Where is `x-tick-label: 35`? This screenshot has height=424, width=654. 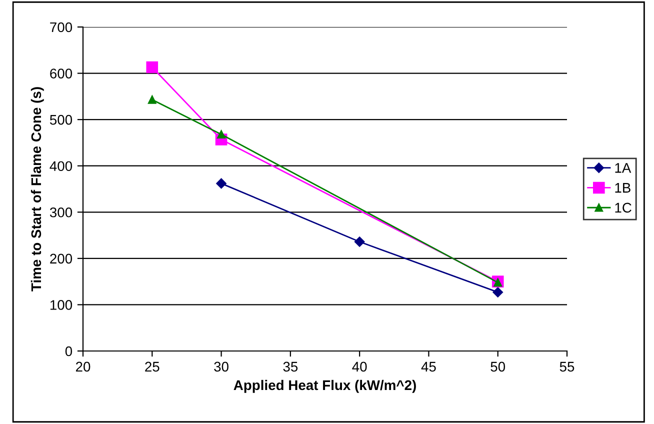 x-tick-label: 35 is located at coordinates (290, 367).